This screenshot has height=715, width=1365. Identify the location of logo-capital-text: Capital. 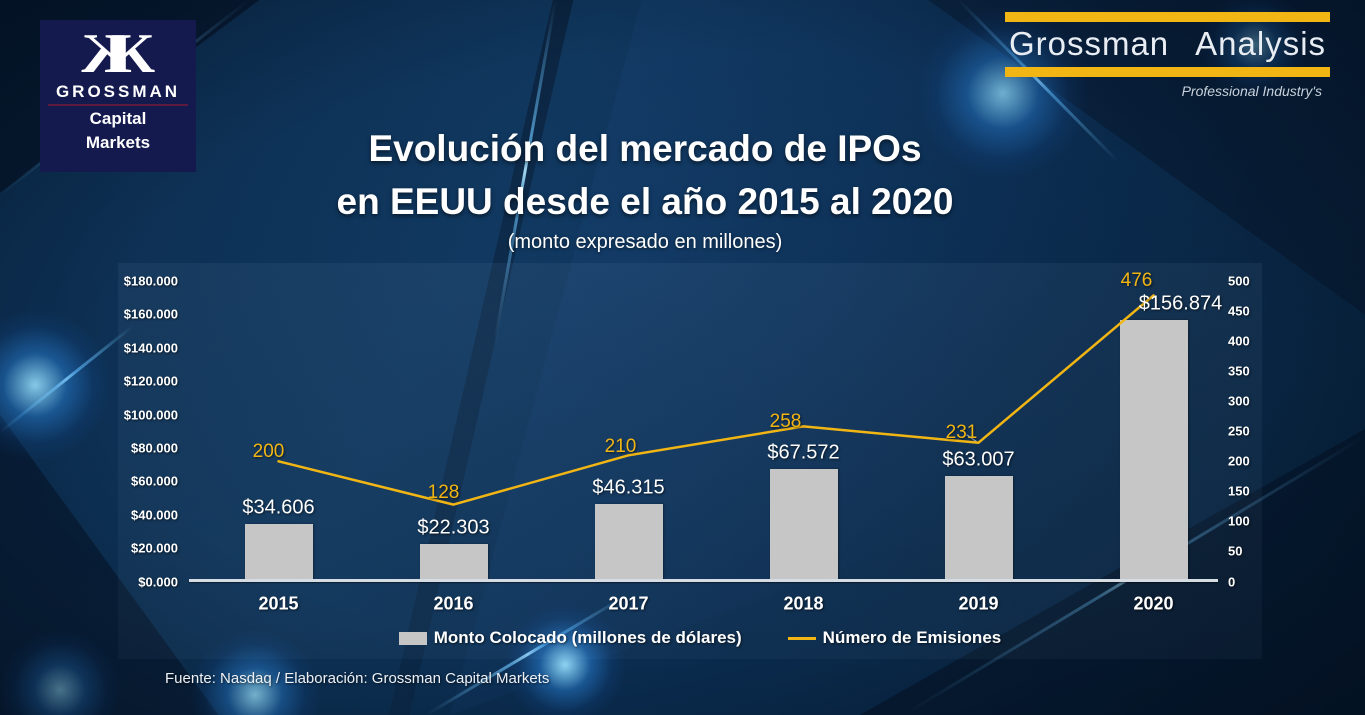
(118, 118).